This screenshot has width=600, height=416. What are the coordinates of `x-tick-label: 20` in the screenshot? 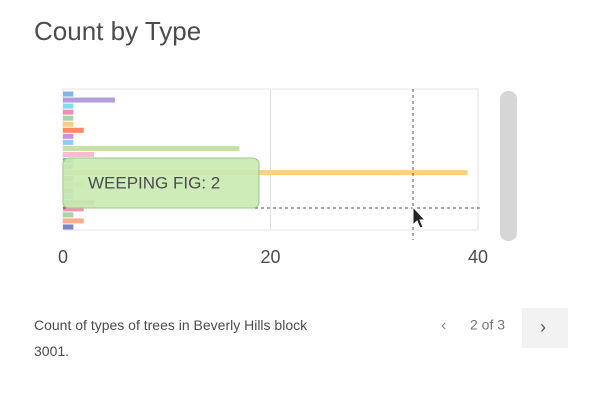 It's located at (270, 257).